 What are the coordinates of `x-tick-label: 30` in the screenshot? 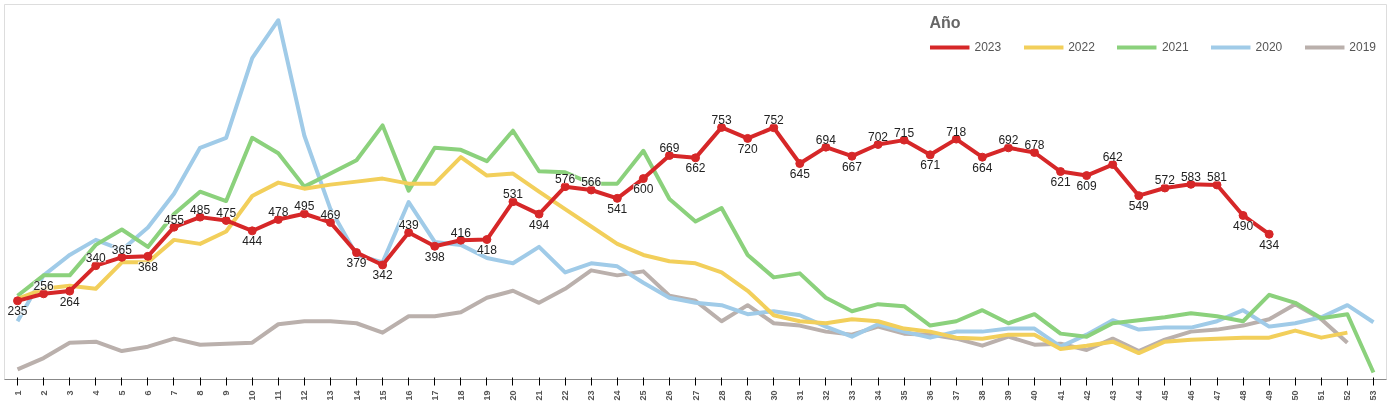 It's located at (773, 395).